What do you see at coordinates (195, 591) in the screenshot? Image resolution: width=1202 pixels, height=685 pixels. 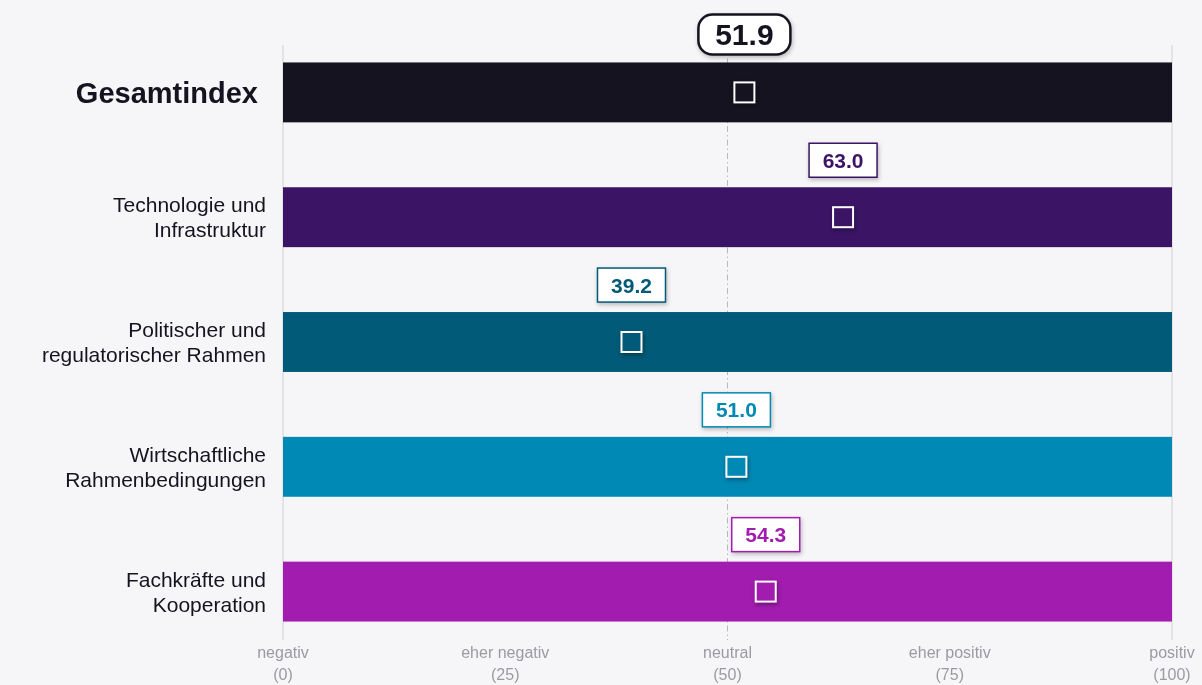 I see `y-tick-label: Fachkräfte und Kooperation` at bounding box center [195, 591].